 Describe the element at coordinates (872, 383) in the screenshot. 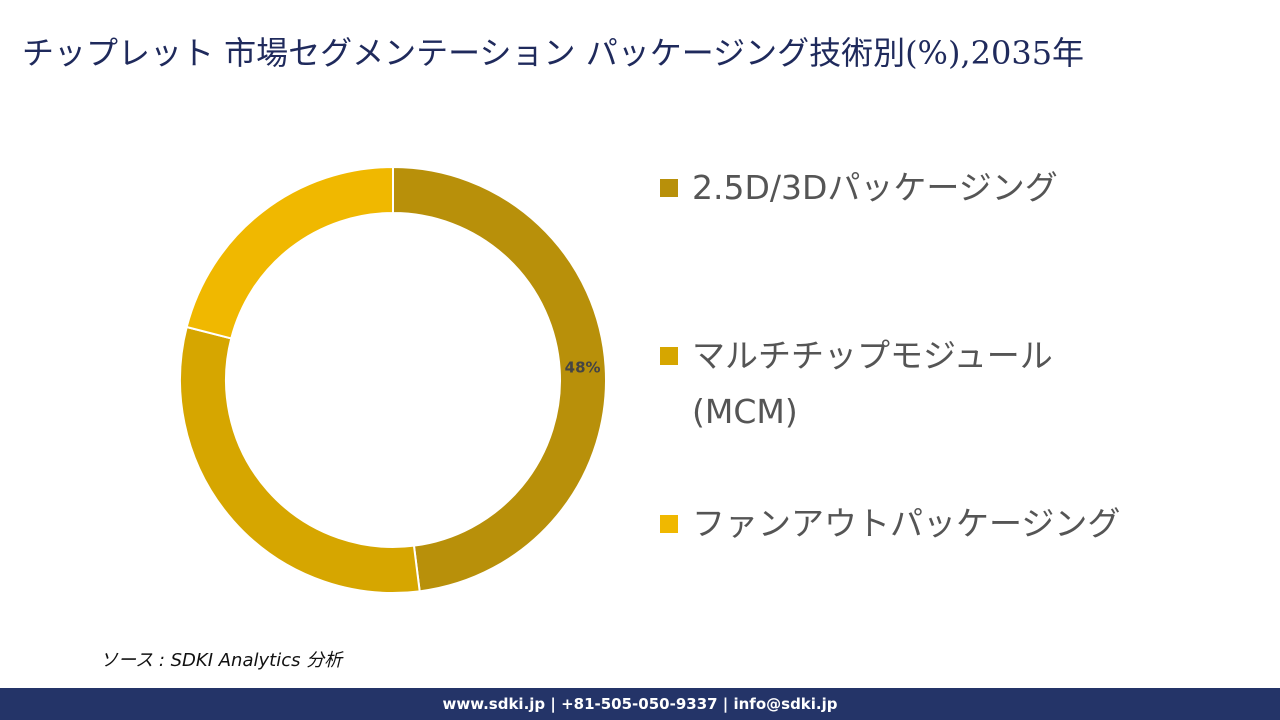

I see `legend-label: マルチチップモジュール (MCM)` at that location.